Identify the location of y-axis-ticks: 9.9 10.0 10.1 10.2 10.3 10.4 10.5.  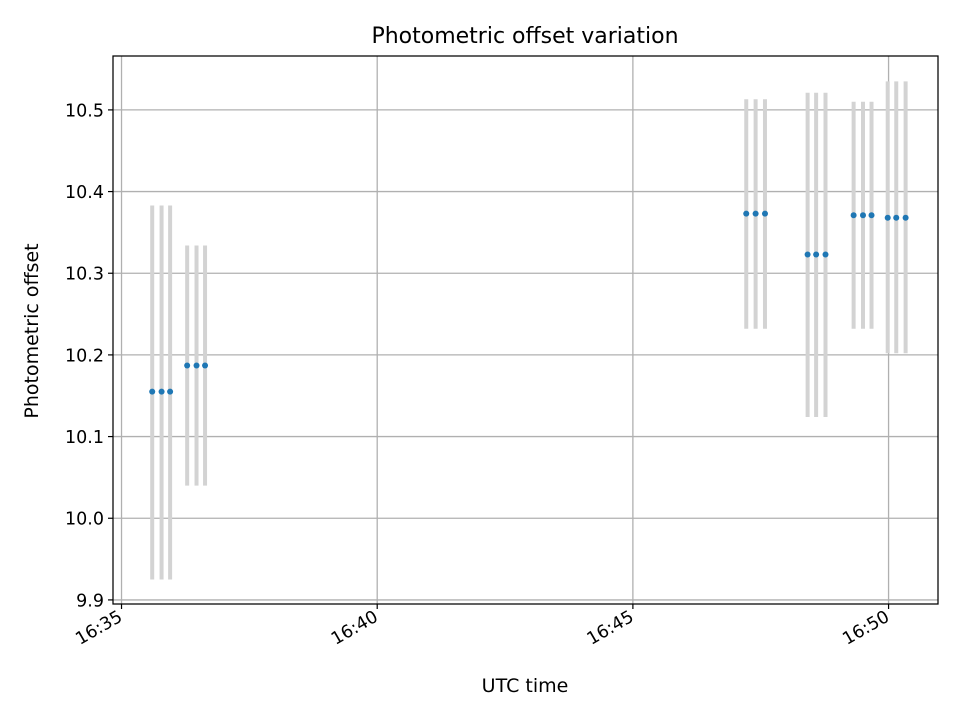
(89, 356).